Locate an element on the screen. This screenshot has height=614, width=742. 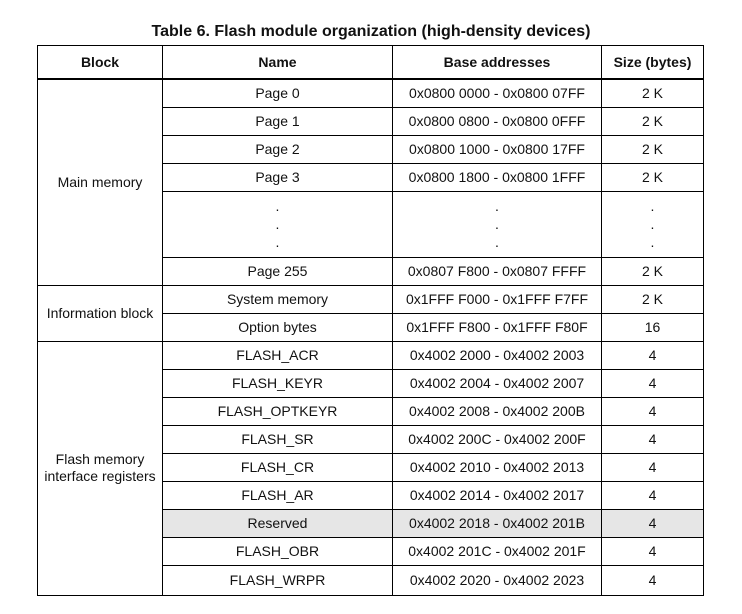
reserved-row: Reserved 0x4002 2018 - 0x4002 201B 4 is located at coordinates (371, 523).